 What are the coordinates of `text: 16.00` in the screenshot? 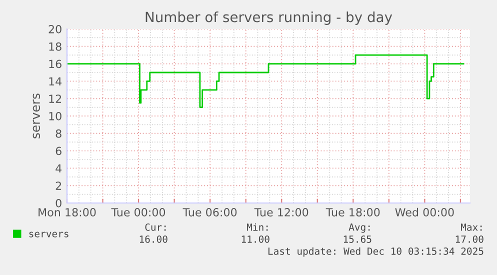 It's located at (154, 239).